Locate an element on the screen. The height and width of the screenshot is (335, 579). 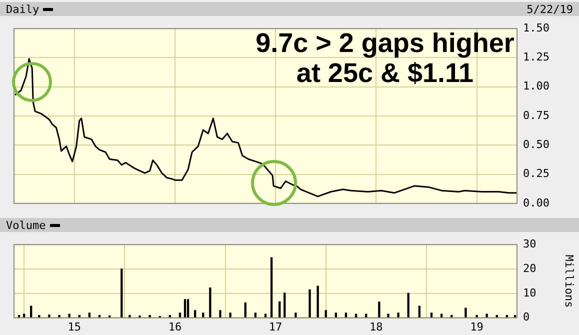
y-tick-label: 0.25 is located at coordinates (536, 173).